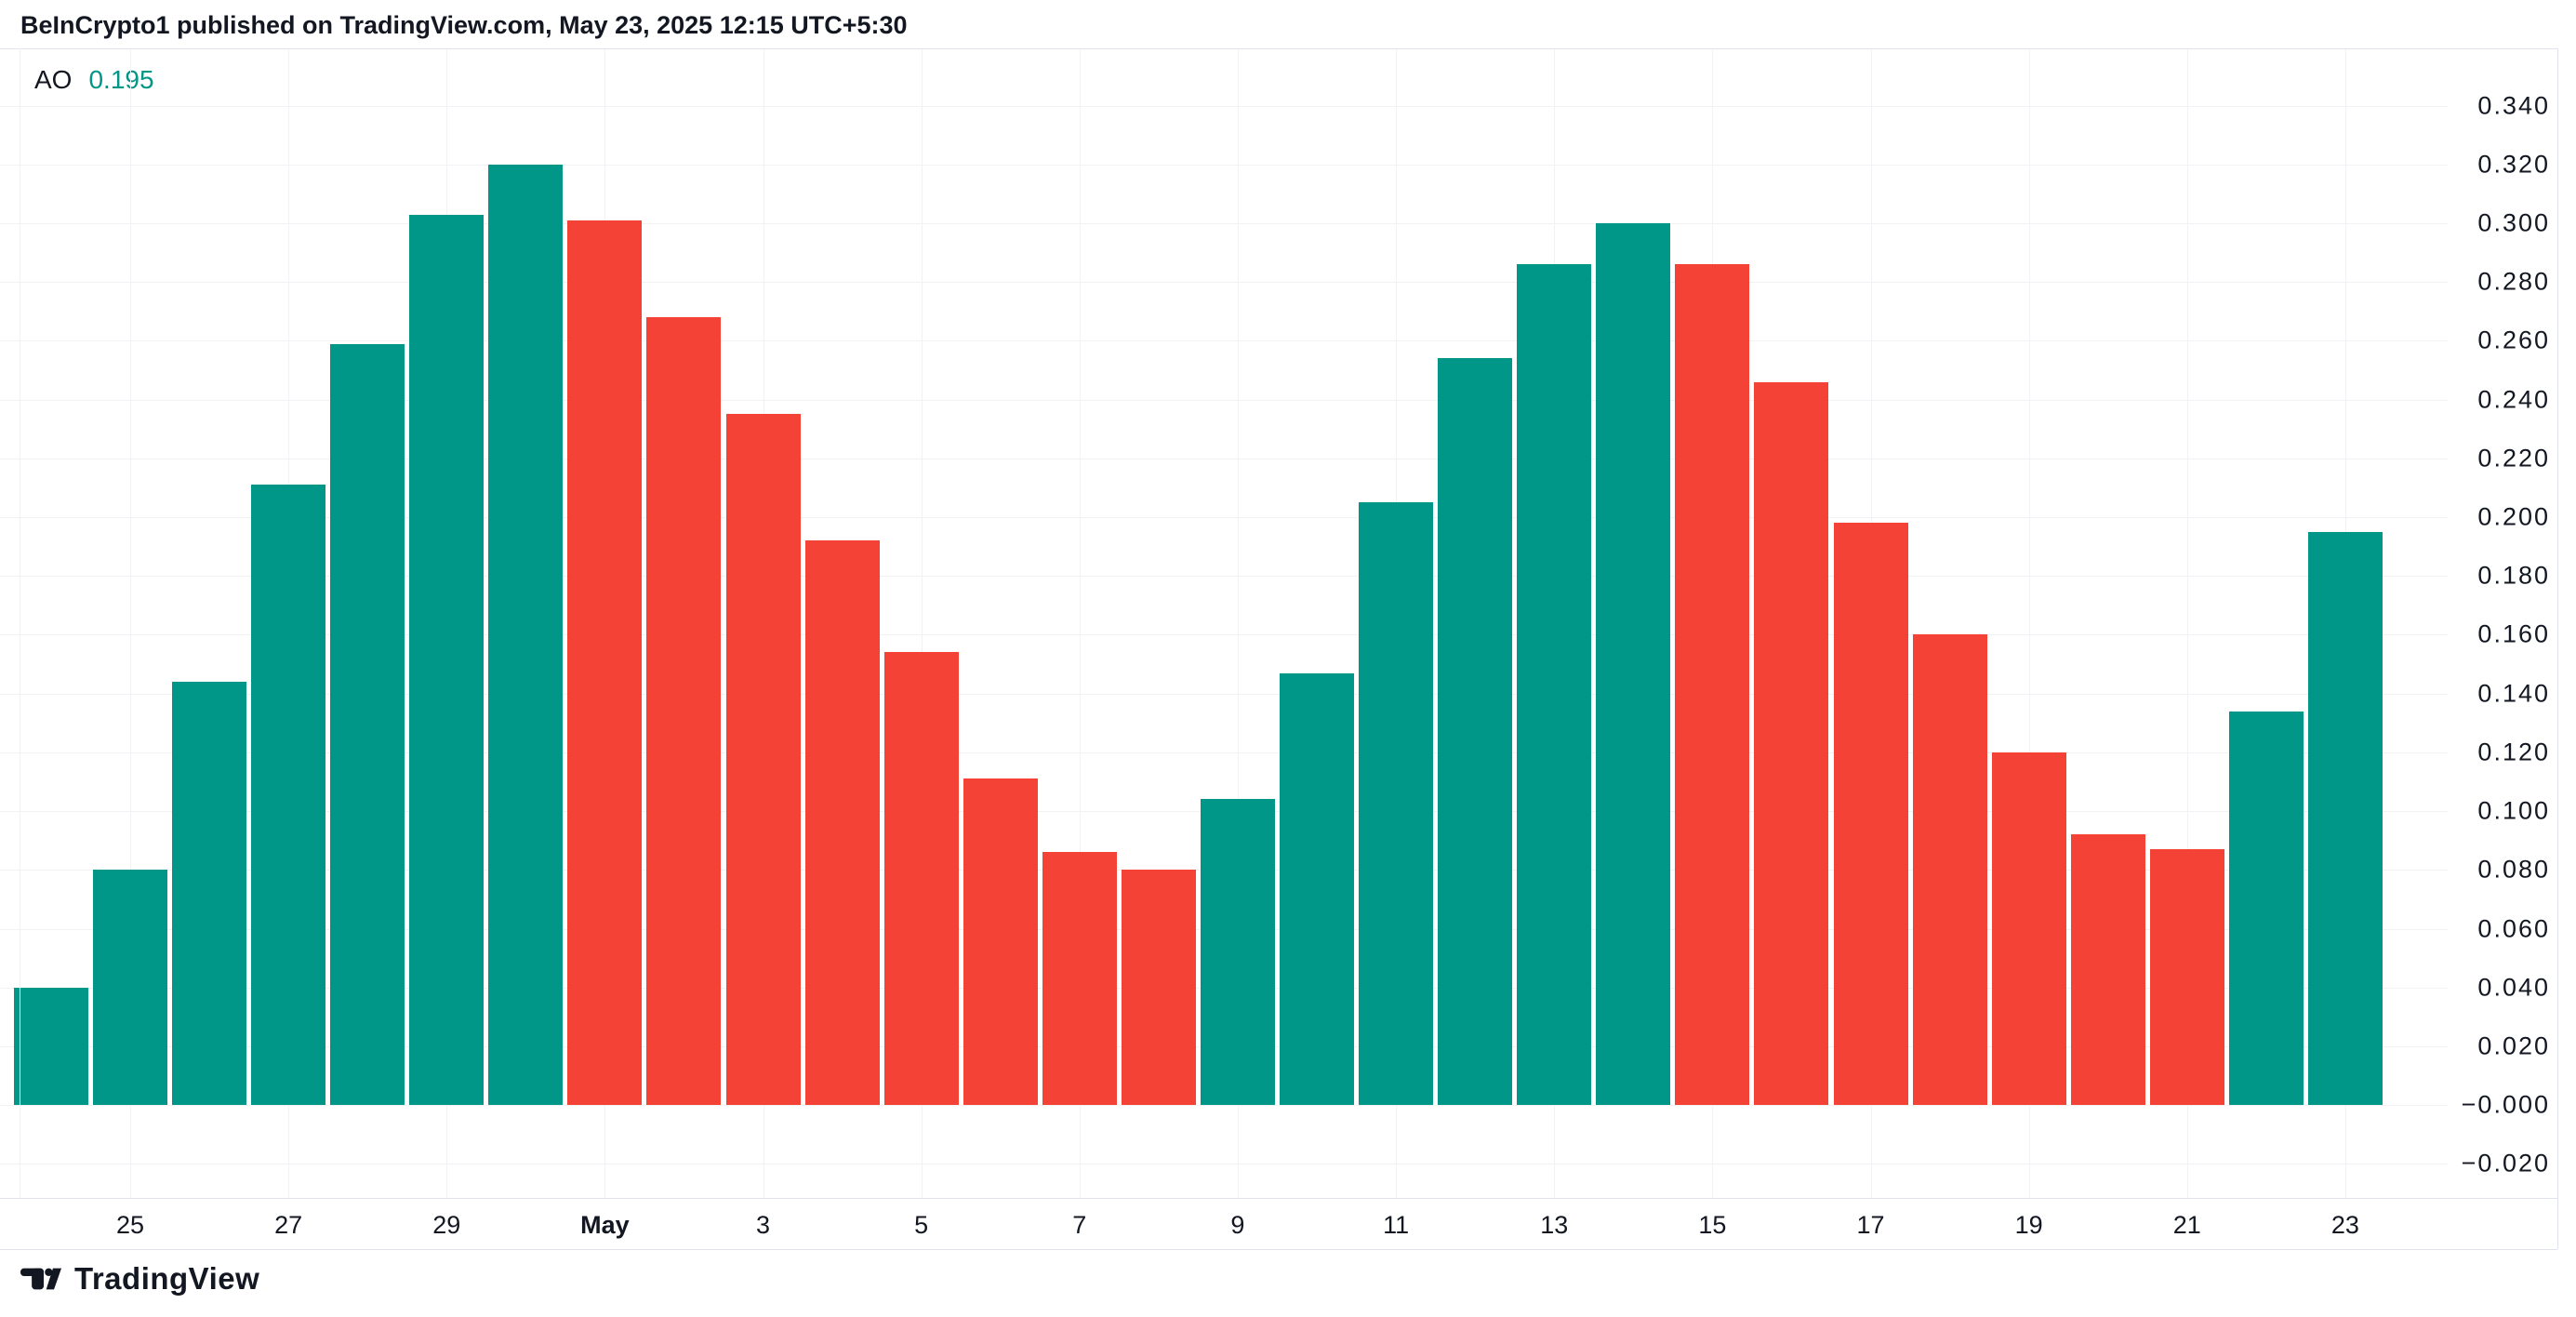  Describe the element at coordinates (1870, 1225) in the screenshot. I see `time-axis-label: 17` at that location.